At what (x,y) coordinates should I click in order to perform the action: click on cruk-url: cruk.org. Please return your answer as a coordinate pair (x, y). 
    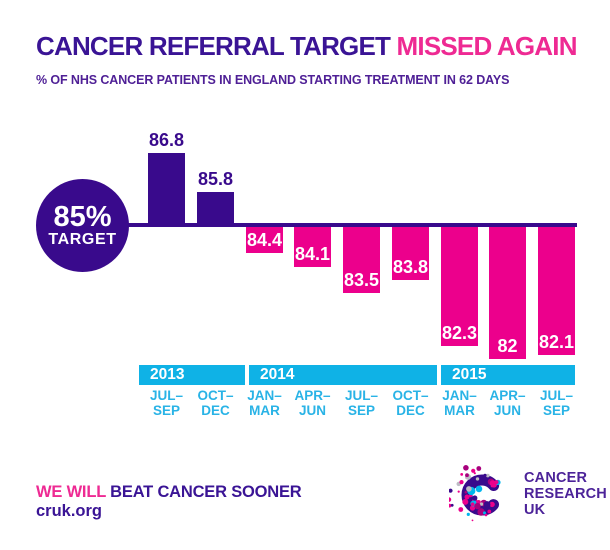
    Looking at the image, I should click on (69, 511).